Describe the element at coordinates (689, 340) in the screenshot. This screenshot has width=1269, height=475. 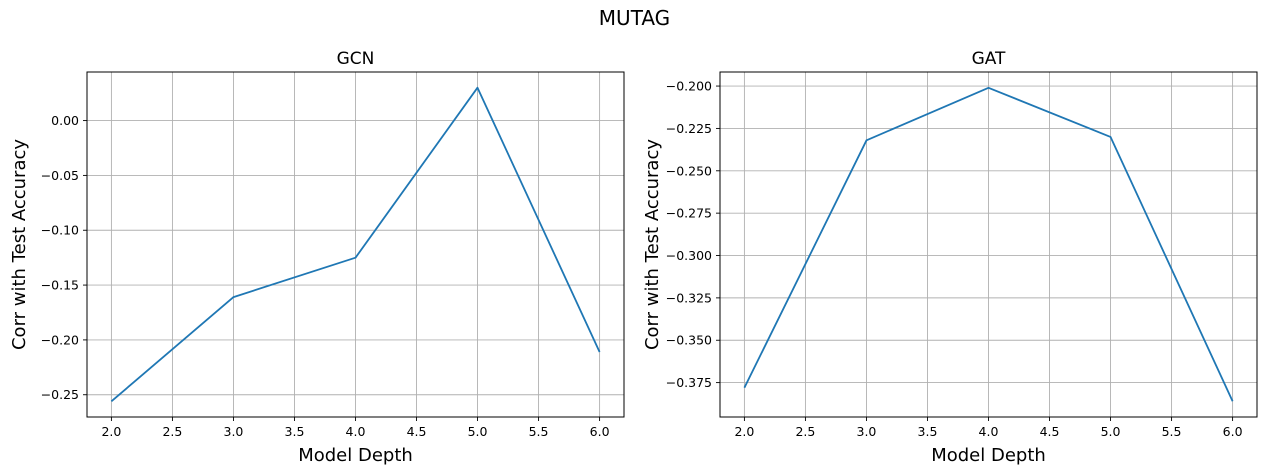
I see `y-tick-label: −0.350` at that location.